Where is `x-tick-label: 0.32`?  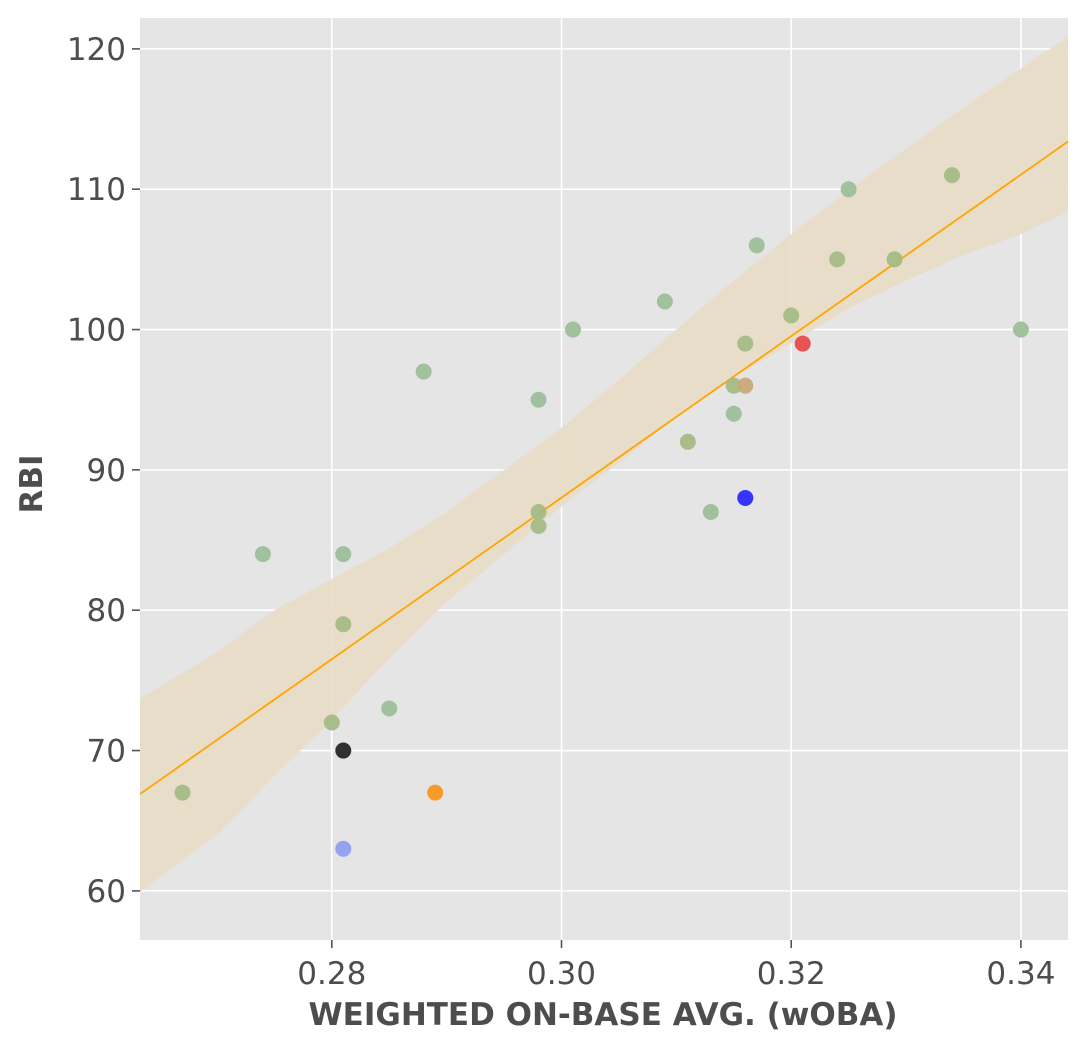 x-tick-label: 0.32 is located at coordinates (791, 974).